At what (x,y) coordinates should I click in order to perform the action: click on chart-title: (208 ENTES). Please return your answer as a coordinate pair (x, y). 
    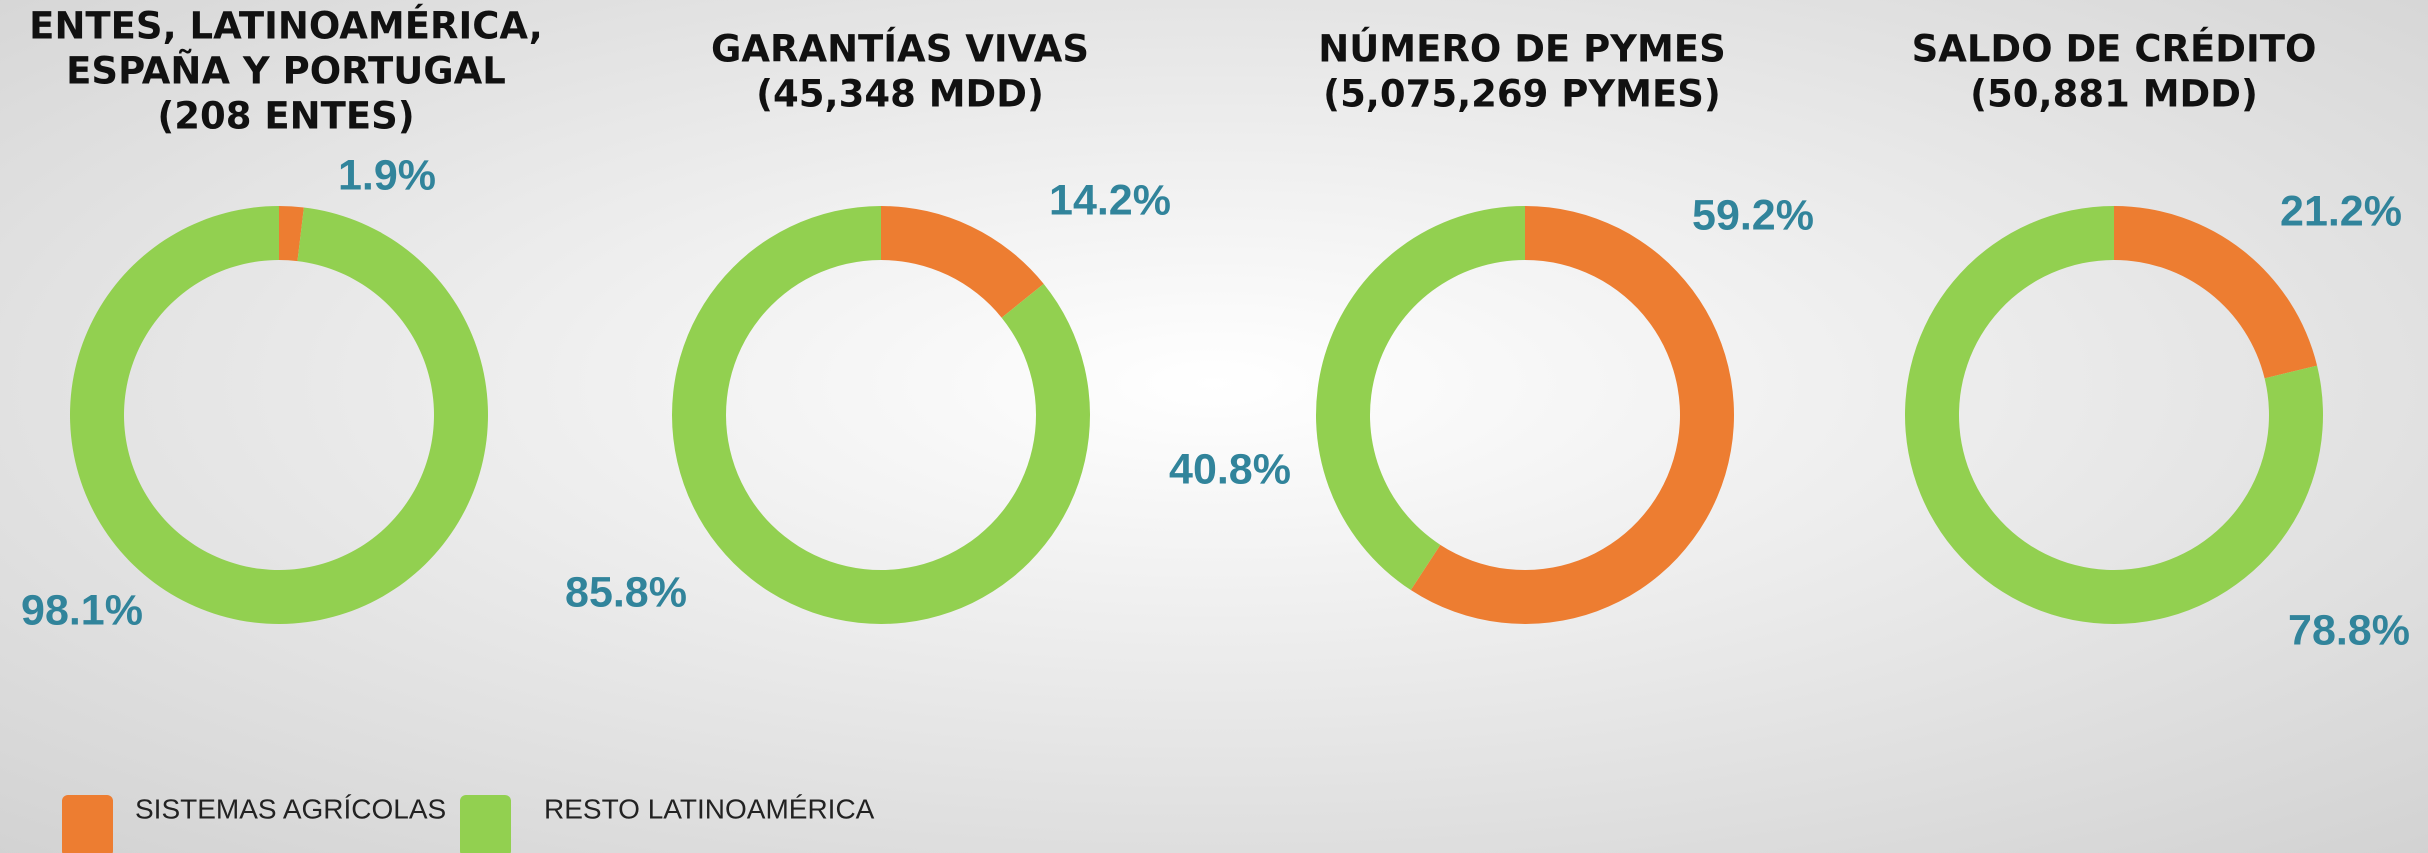
    Looking at the image, I should click on (285, 116).